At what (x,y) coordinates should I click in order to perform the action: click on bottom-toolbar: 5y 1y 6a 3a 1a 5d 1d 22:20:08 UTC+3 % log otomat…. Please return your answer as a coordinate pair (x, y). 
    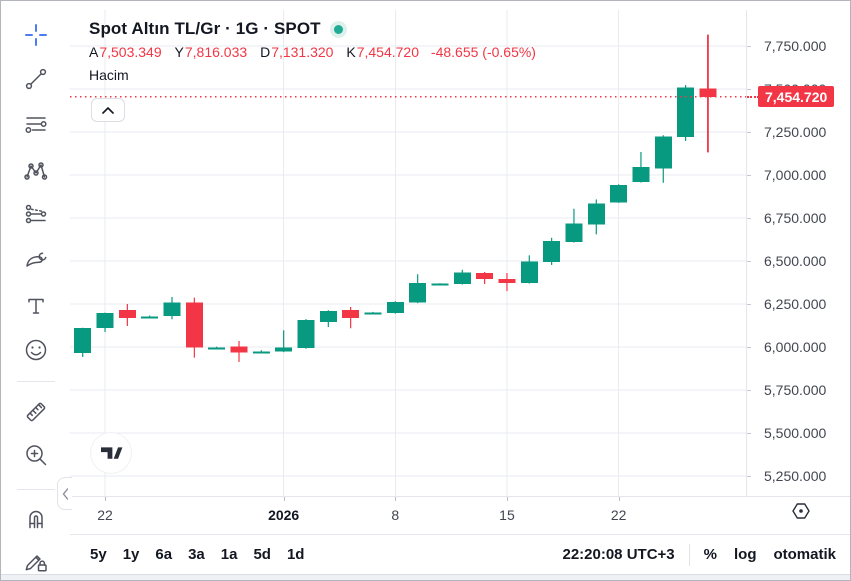
    Looking at the image, I should click on (460, 554).